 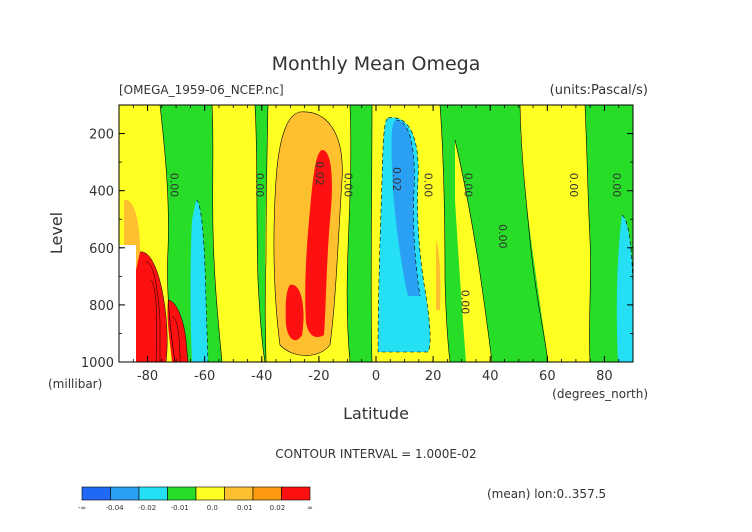 I want to click on x-tick-label: -20, so click(x=318, y=376).